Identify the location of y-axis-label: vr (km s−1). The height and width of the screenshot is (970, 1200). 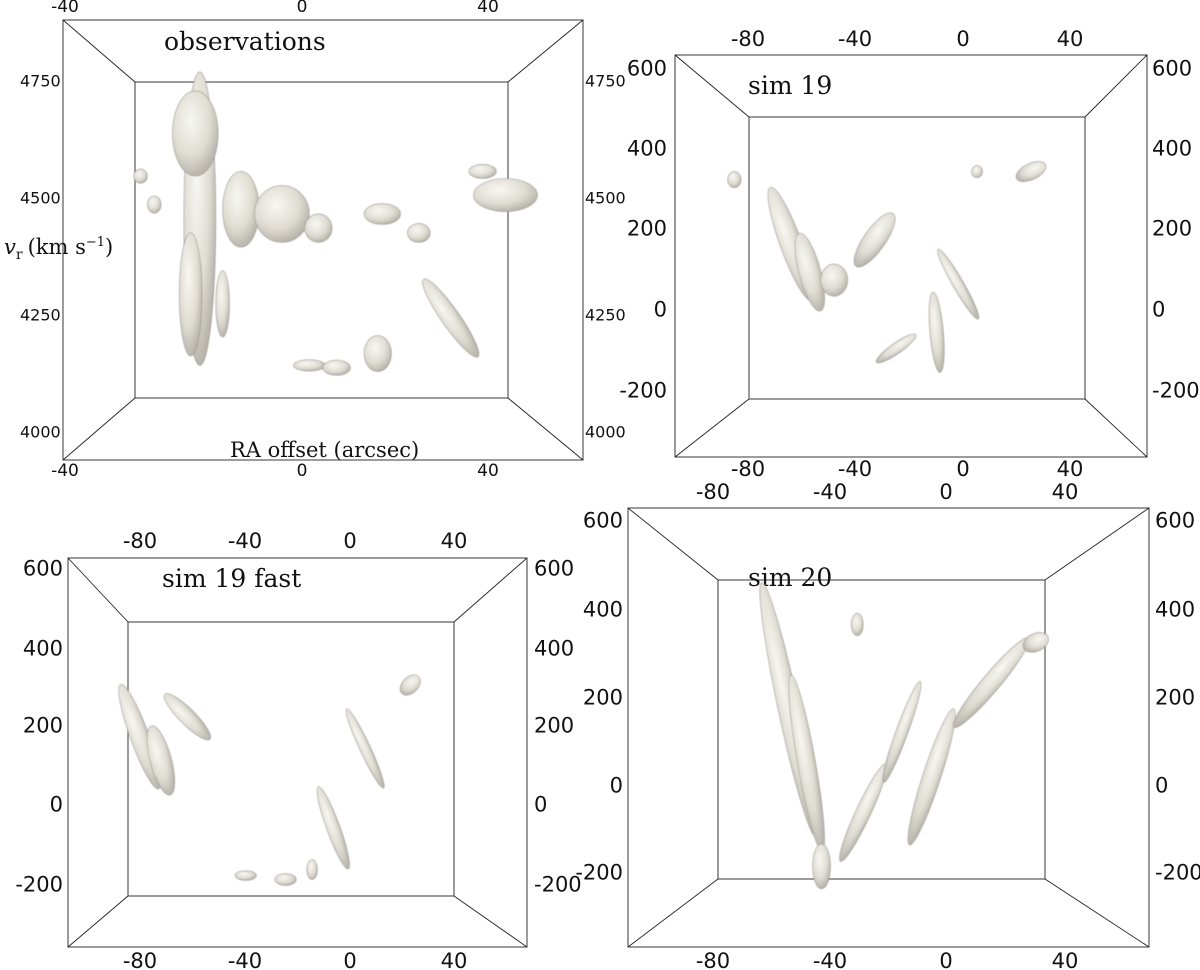
(58, 249).